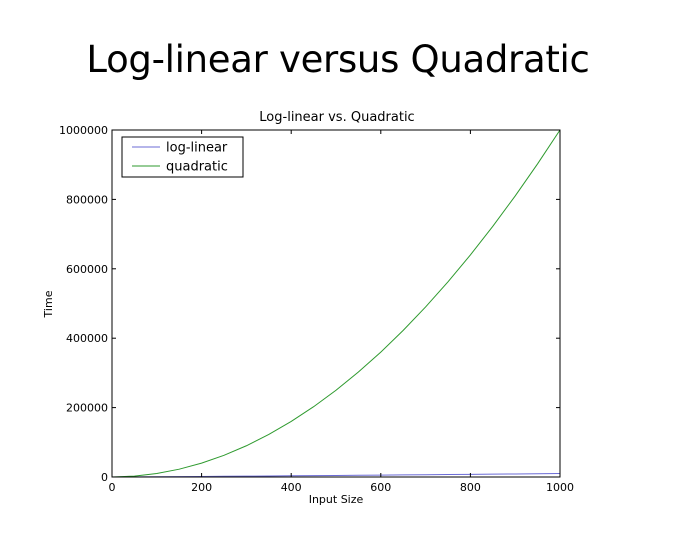 This screenshot has width=700, height=541. Describe the element at coordinates (336, 117) in the screenshot. I see `chart-title: Log-linear vs. Quadratic` at that location.